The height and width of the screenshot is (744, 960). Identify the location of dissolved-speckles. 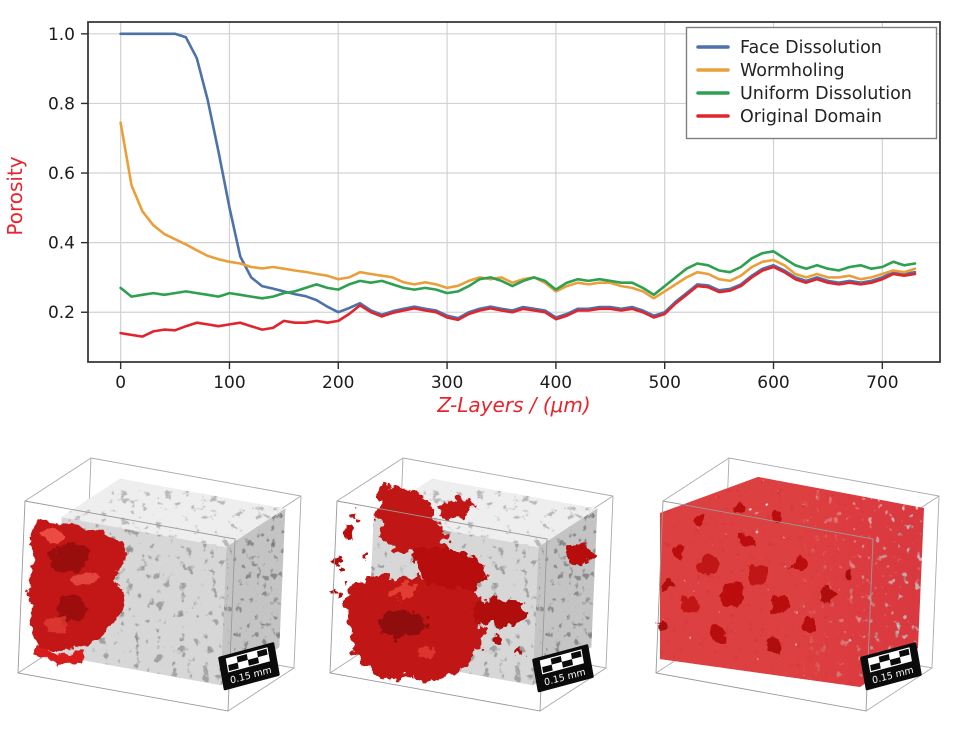
(792, 582).